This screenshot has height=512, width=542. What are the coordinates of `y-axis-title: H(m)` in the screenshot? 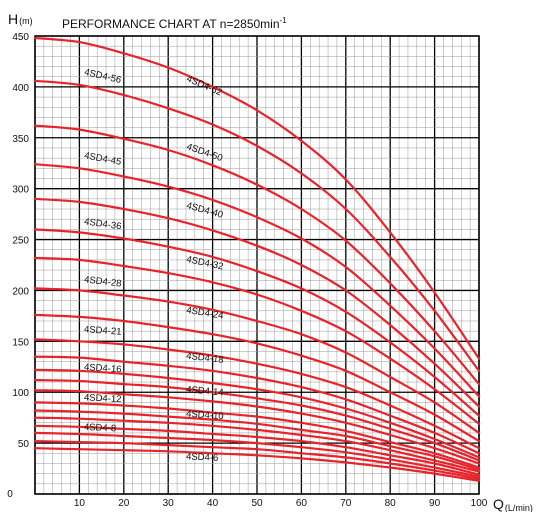 It's located at (20, 19).